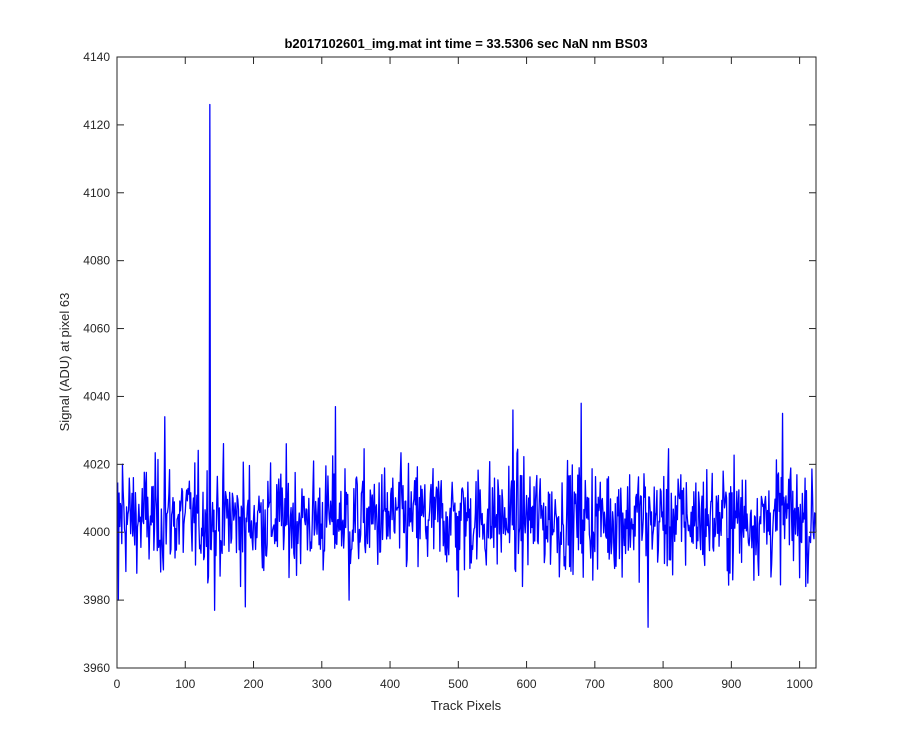  Describe the element at coordinates (799, 684) in the screenshot. I see `x-tick-label: 1000` at that location.